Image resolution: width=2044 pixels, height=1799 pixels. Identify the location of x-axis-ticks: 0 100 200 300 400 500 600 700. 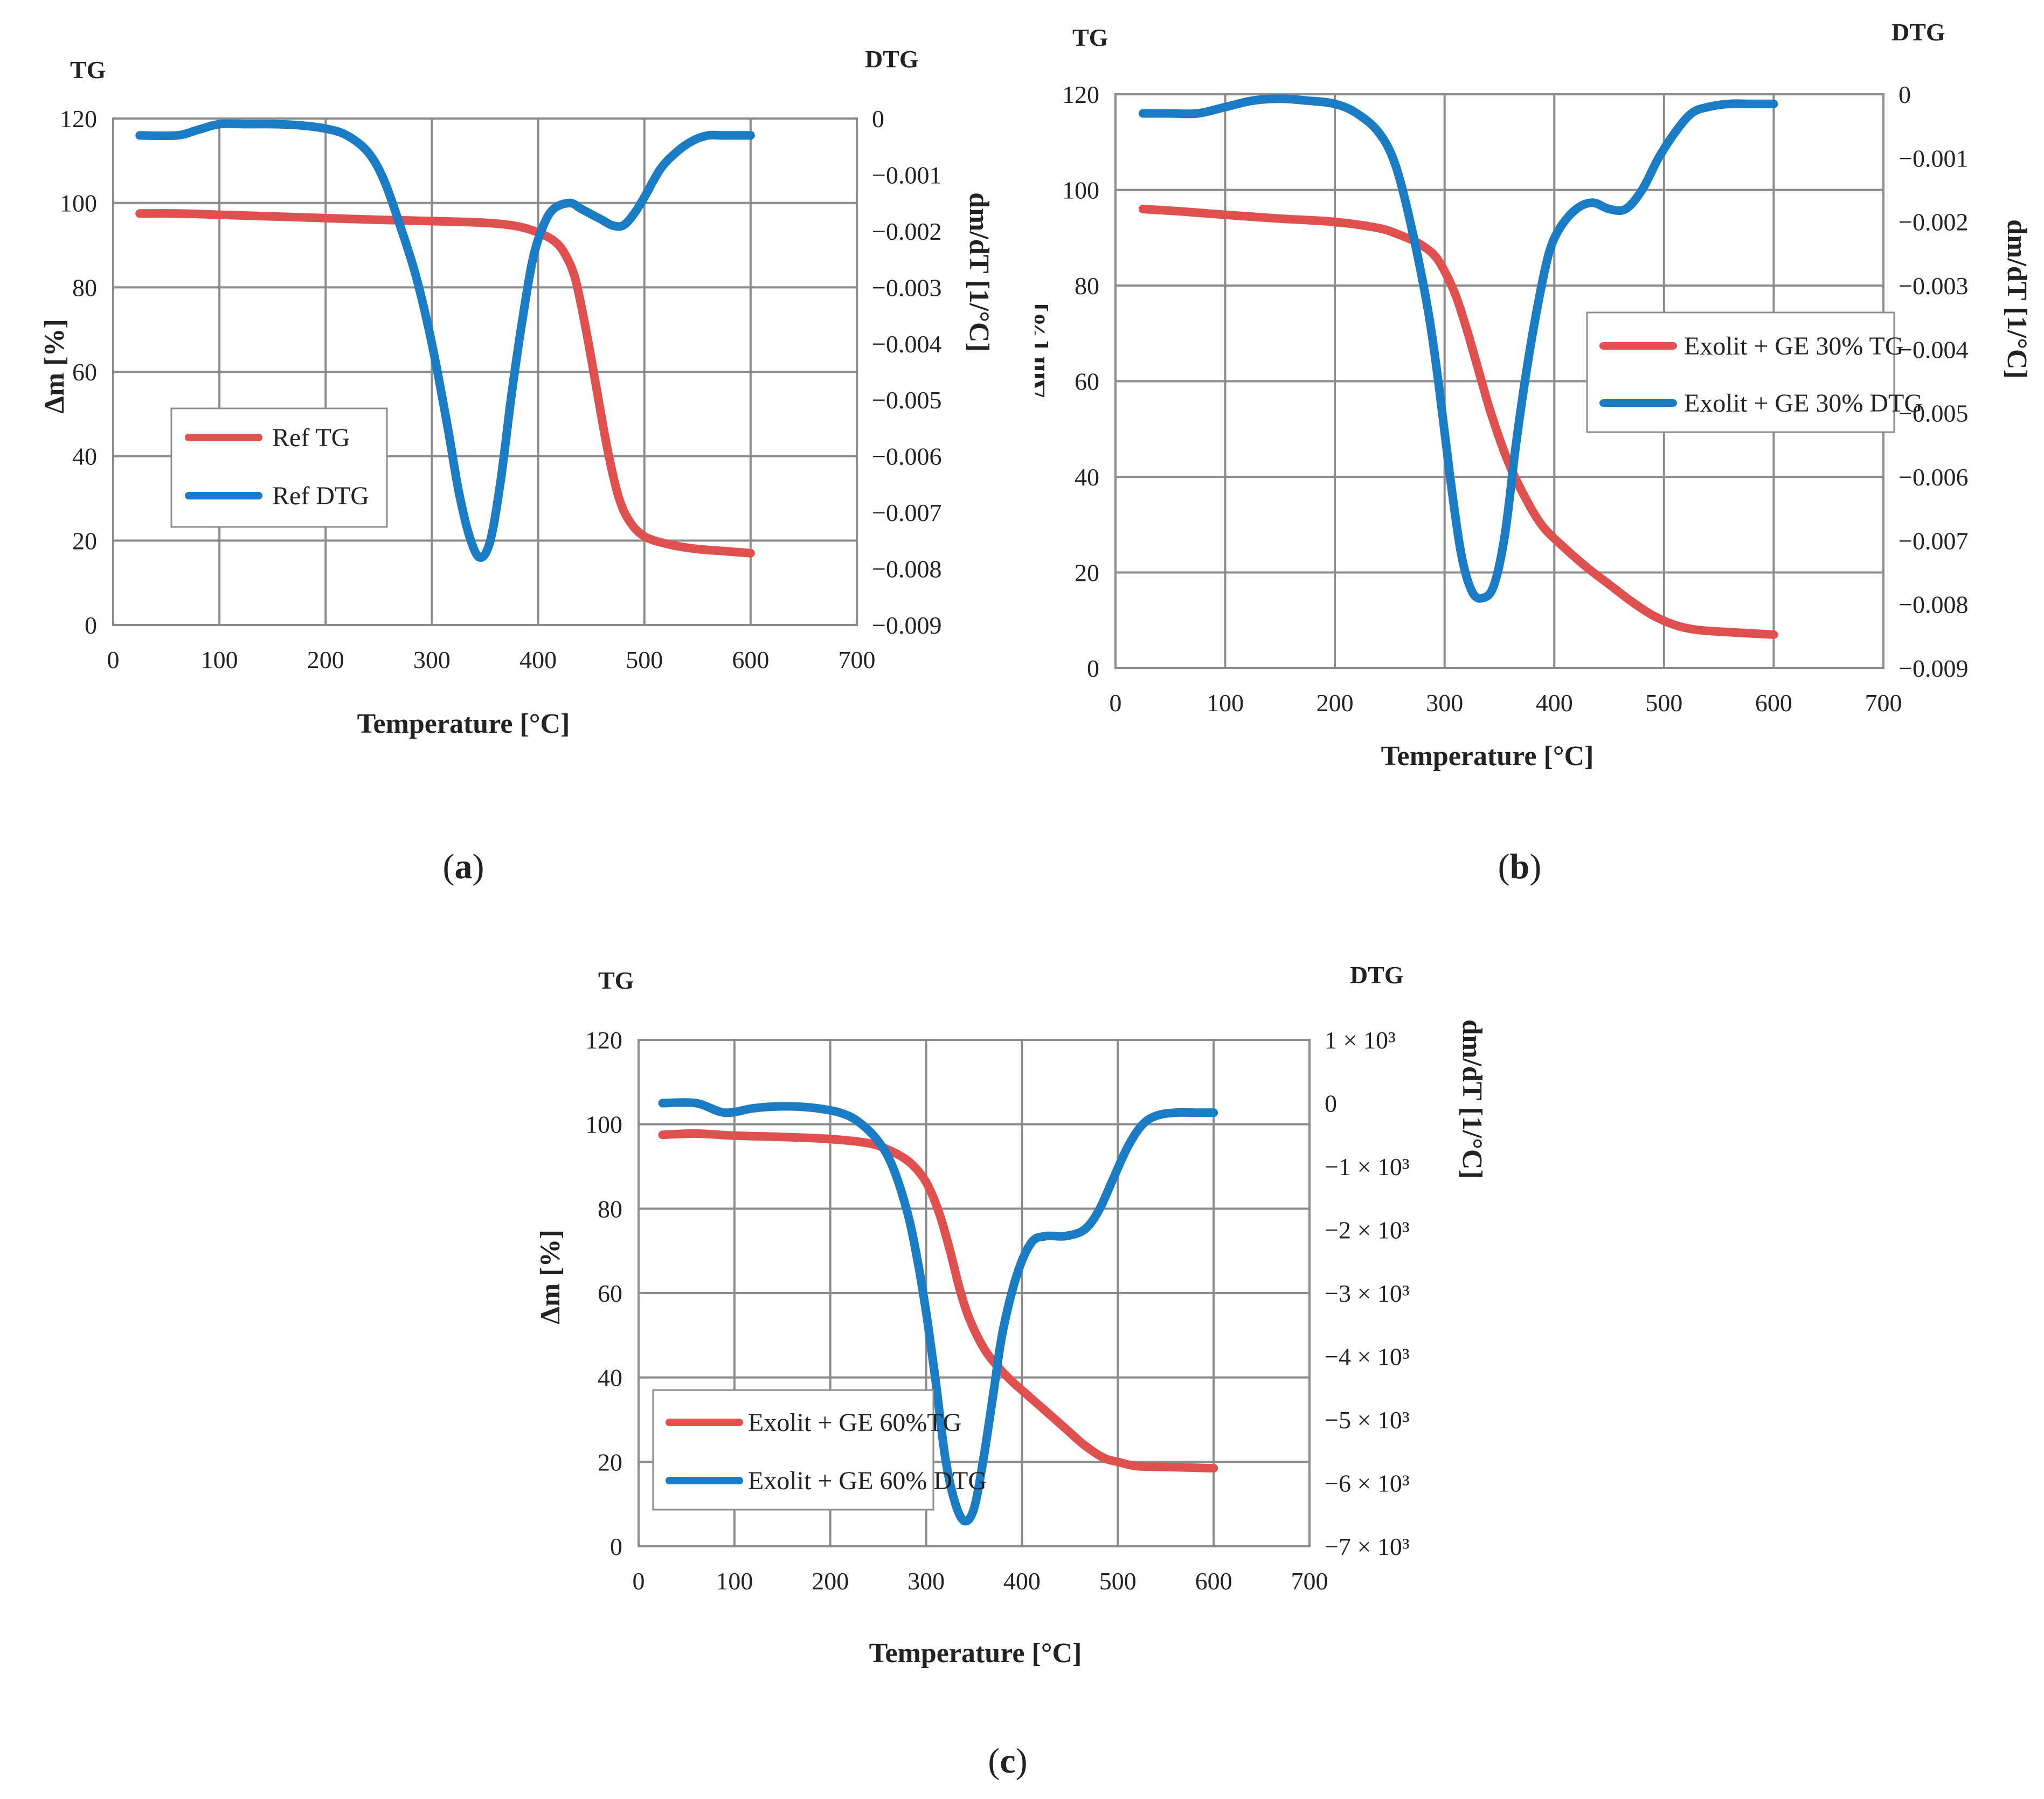
(981, 1581).